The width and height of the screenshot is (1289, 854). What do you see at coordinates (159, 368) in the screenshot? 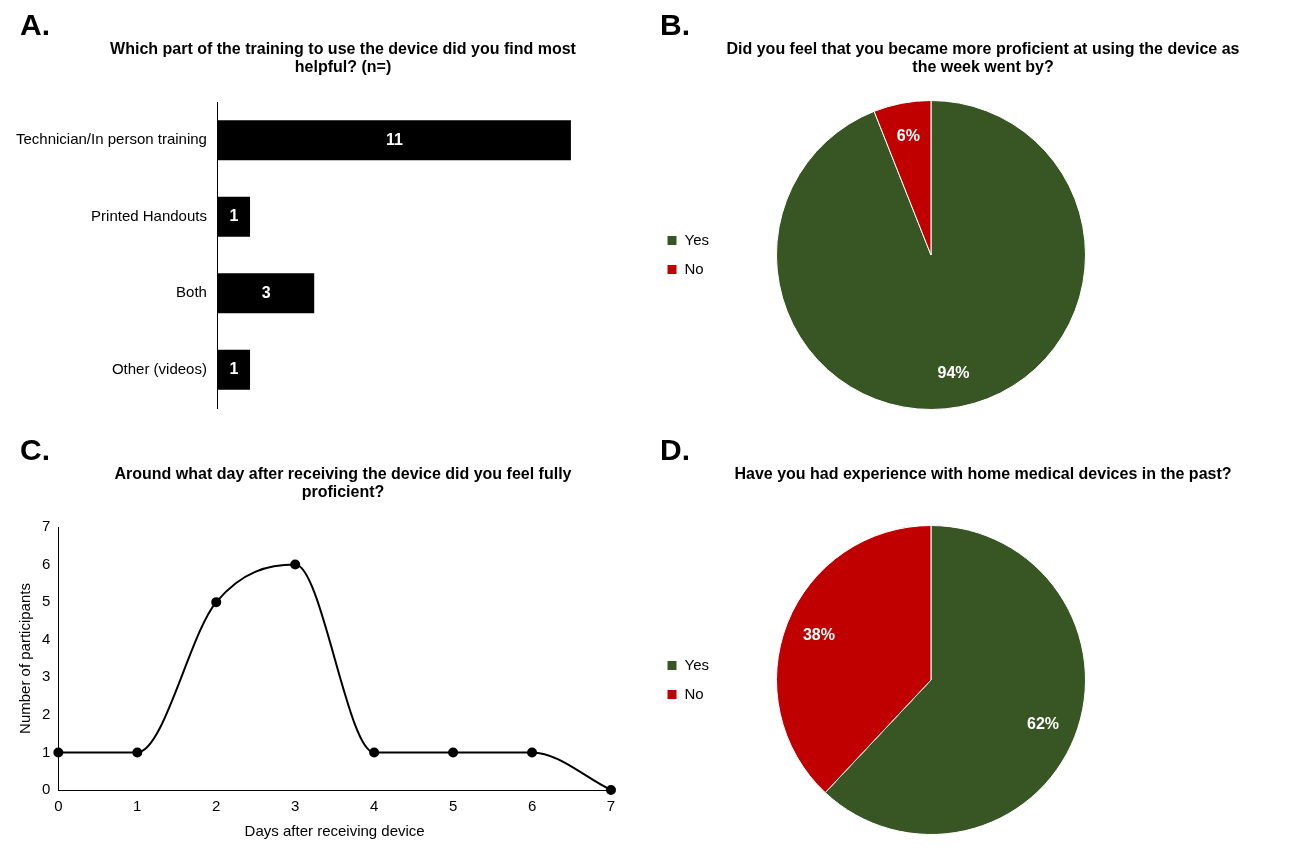
I see `y-tick-label: Other (videos)` at bounding box center [159, 368].